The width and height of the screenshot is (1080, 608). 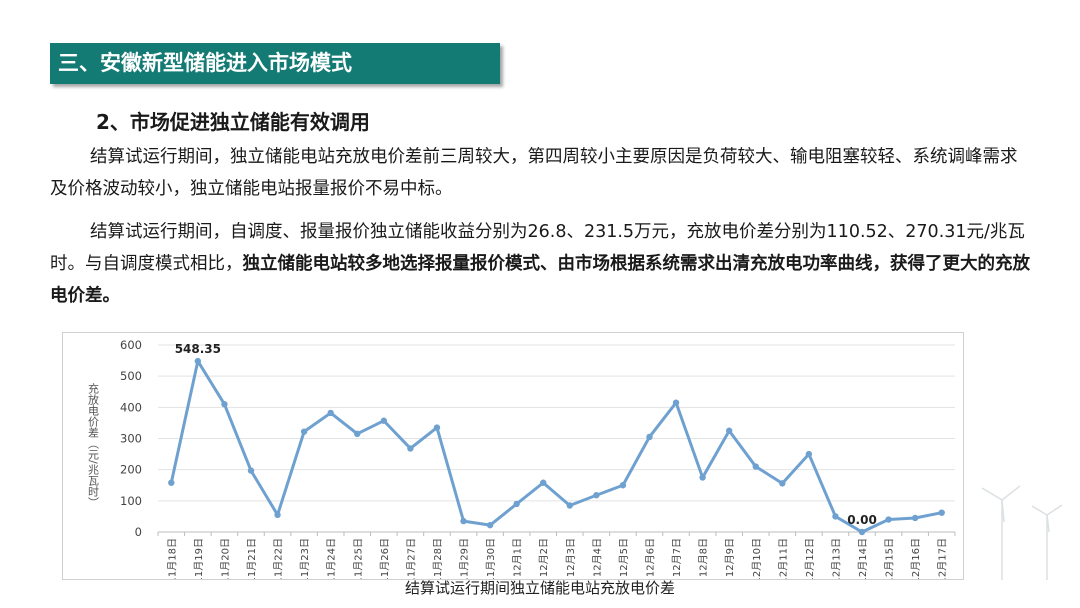 What do you see at coordinates (252, 558) in the screenshot?
I see `x-tick-label: 11月21日` at bounding box center [252, 558].